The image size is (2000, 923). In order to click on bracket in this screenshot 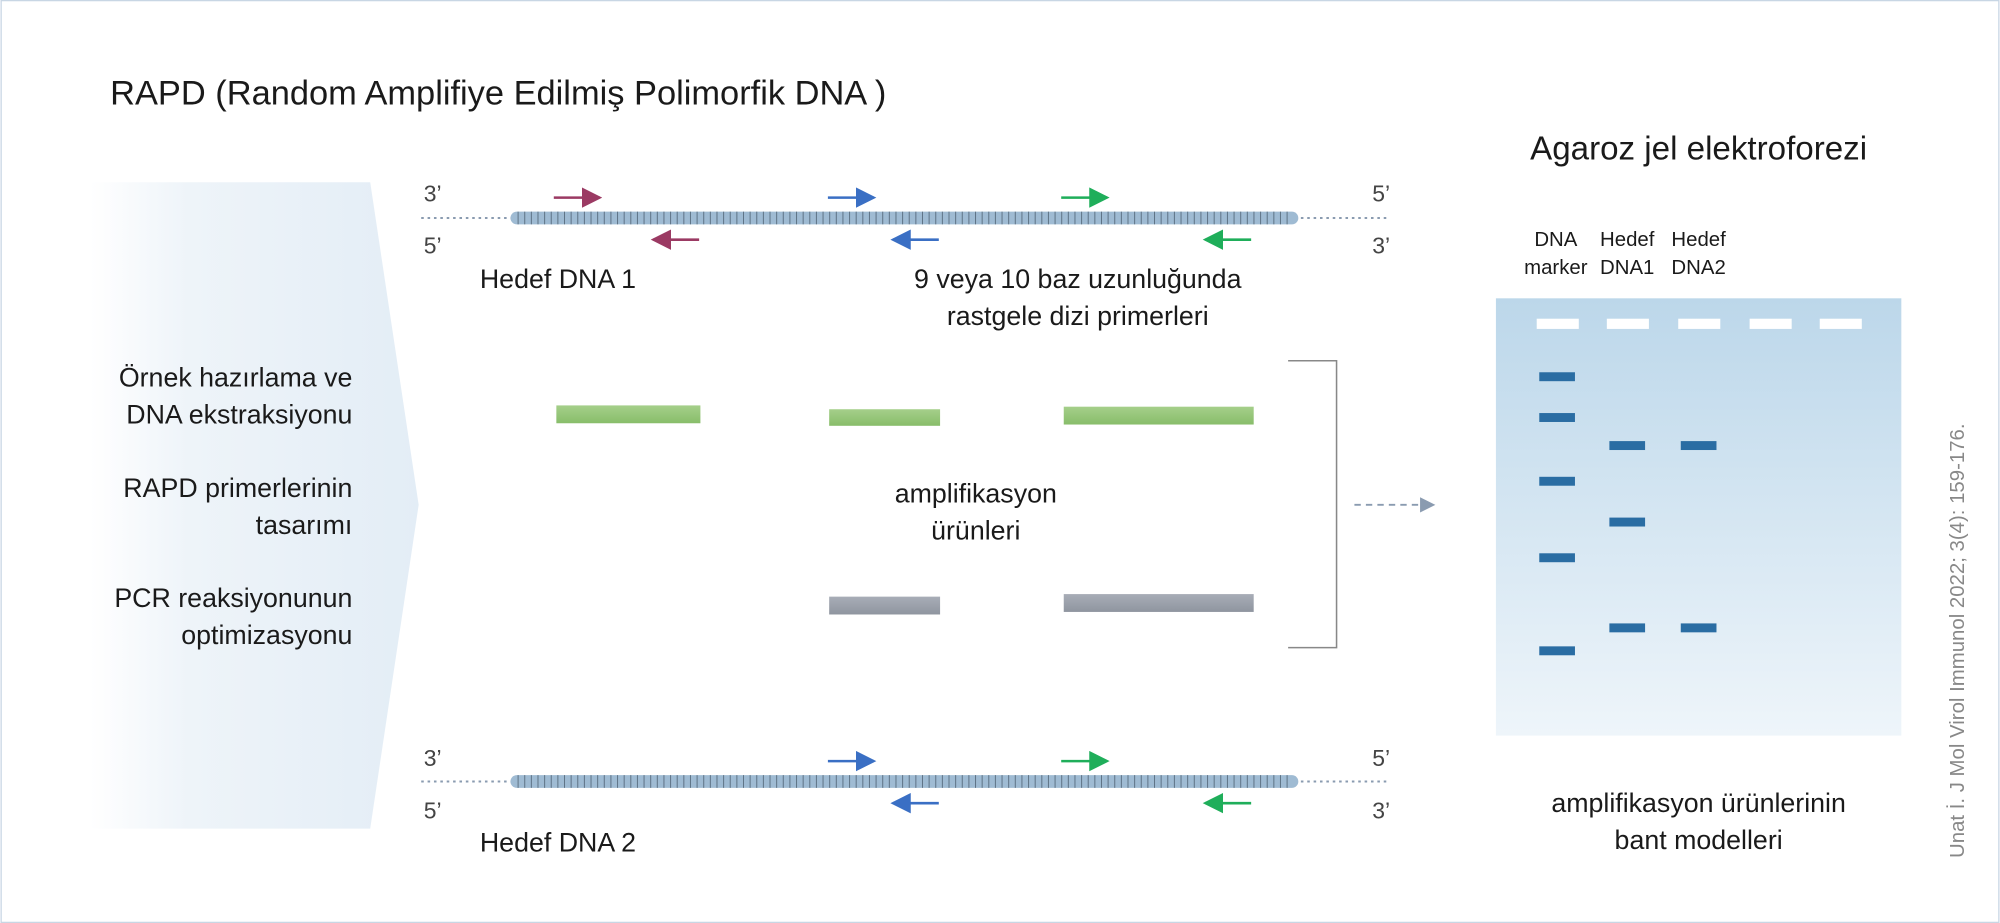, I will do `click(1313, 504)`.